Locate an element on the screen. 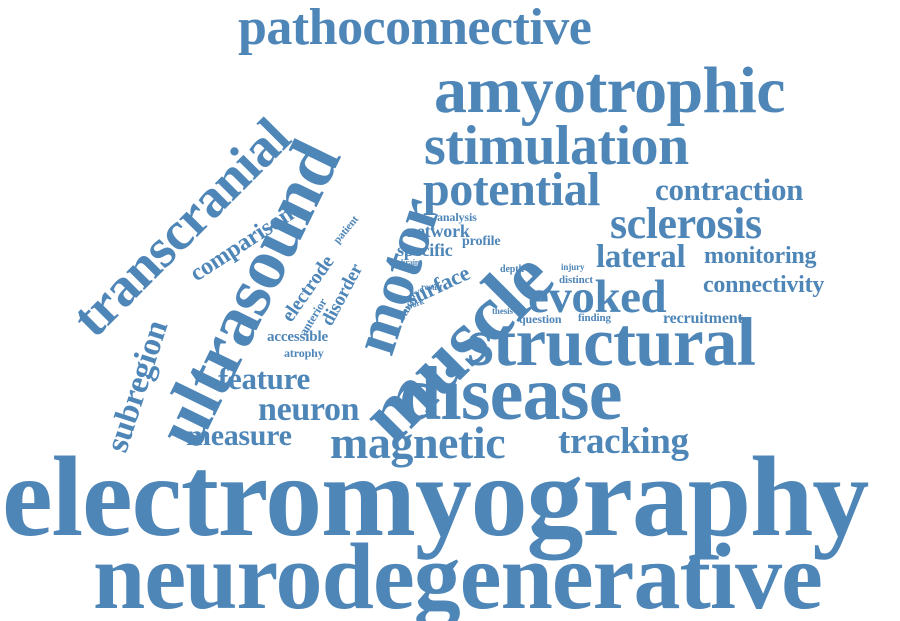 The width and height of the screenshot is (900, 621). word-question: question is located at coordinates (540, 319).